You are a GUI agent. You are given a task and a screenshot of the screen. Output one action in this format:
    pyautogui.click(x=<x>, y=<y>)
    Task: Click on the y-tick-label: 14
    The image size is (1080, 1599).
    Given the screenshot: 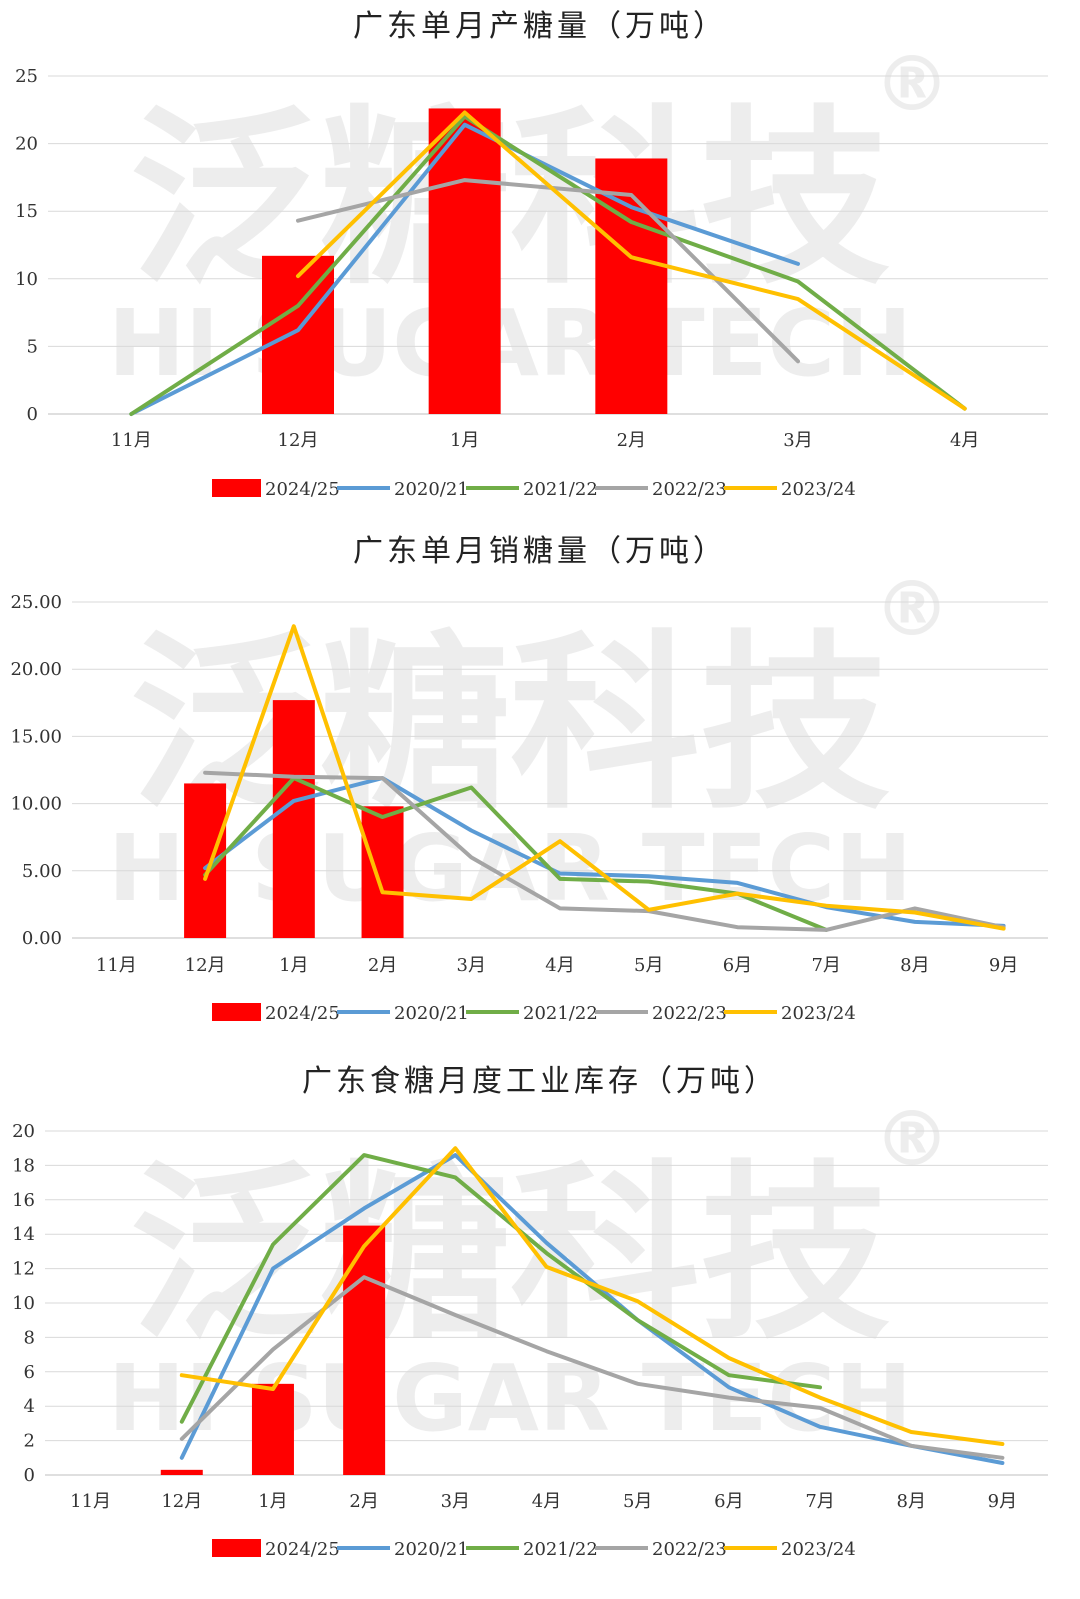 What is the action you would take?
    pyautogui.click(x=23, y=1234)
    